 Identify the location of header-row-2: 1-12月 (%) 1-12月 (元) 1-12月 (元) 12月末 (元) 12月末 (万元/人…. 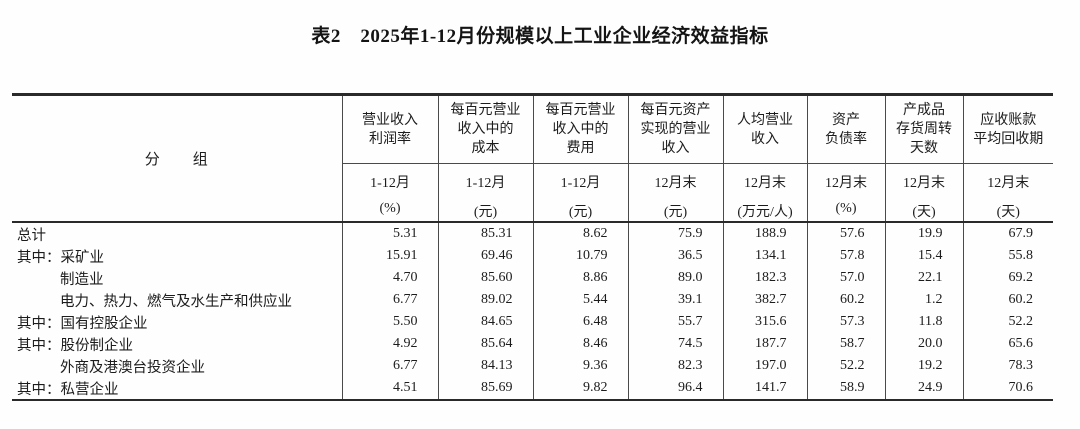
(532, 193).